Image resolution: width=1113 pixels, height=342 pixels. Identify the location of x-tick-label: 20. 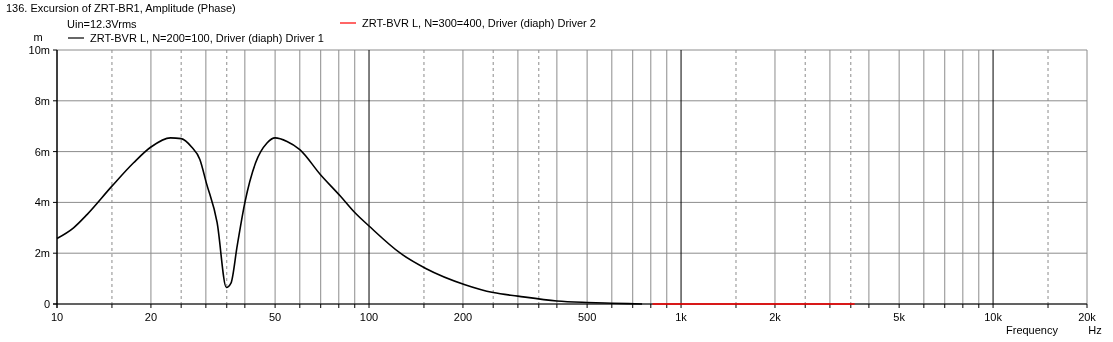
(151, 317).